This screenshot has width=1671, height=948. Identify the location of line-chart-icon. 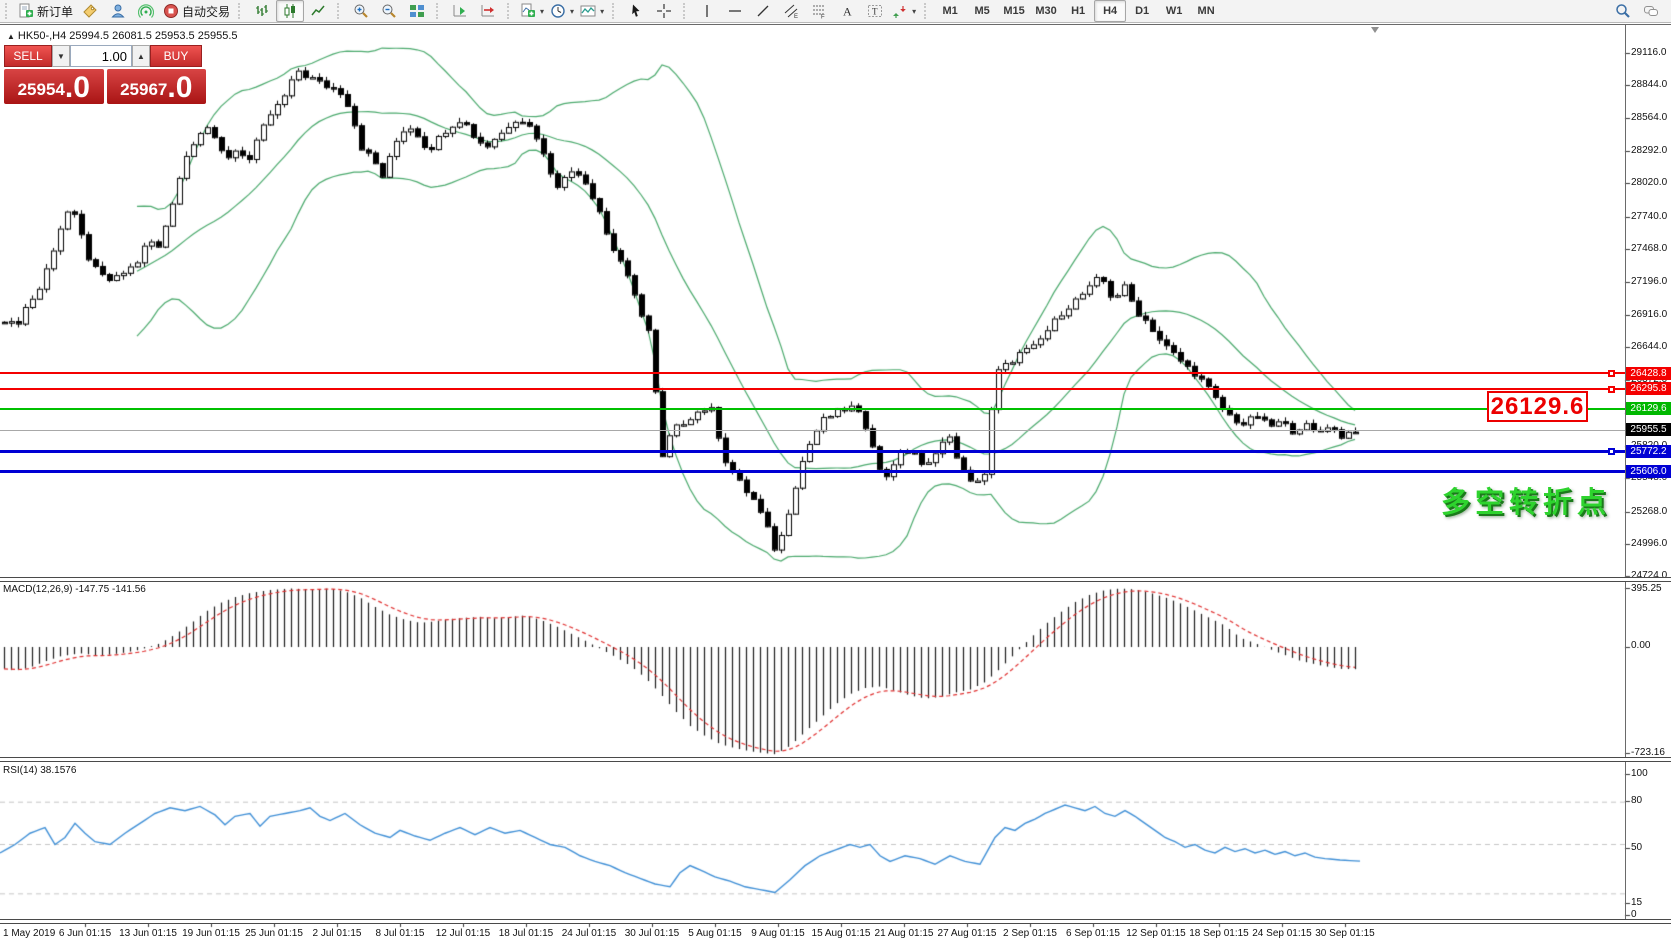
(318, 11).